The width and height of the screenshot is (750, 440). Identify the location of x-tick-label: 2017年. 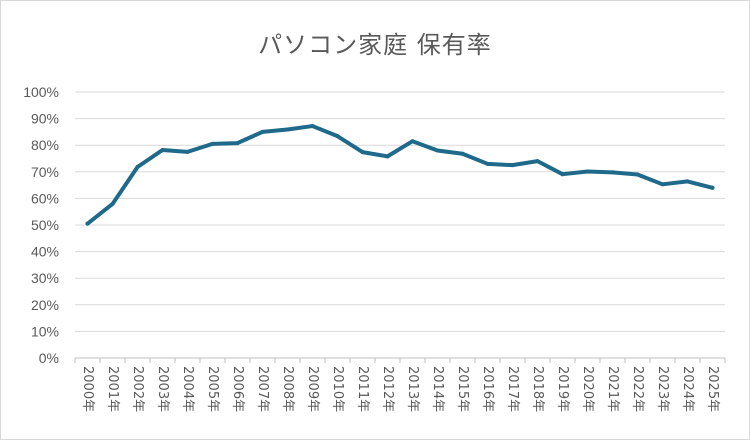
(512, 389).